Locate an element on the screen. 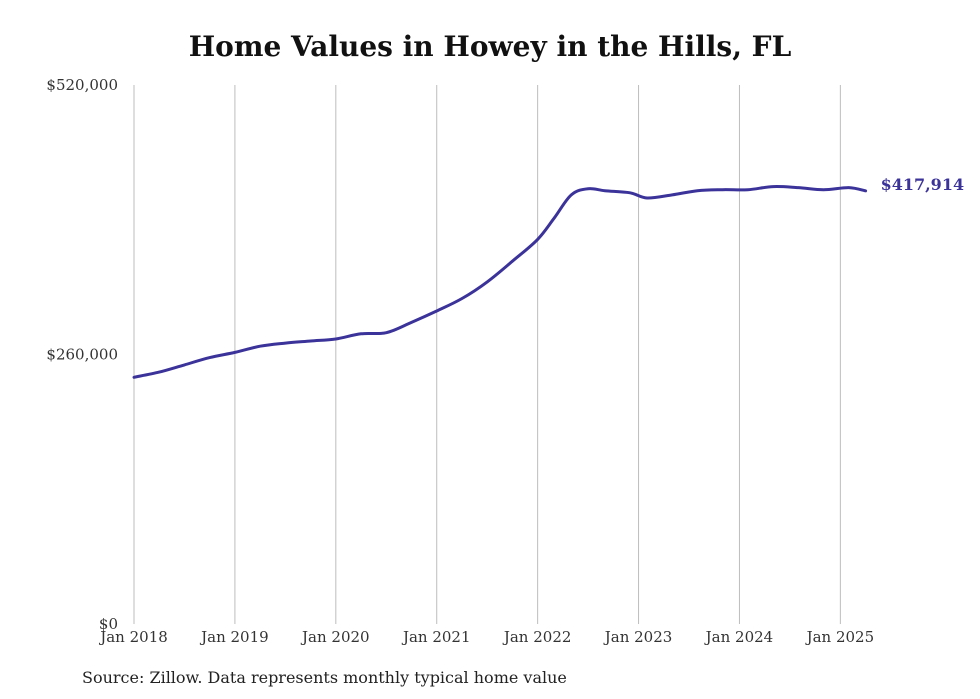 The width and height of the screenshot is (980, 699). y-tick-label: $260,000 is located at coordinates (82, 355).